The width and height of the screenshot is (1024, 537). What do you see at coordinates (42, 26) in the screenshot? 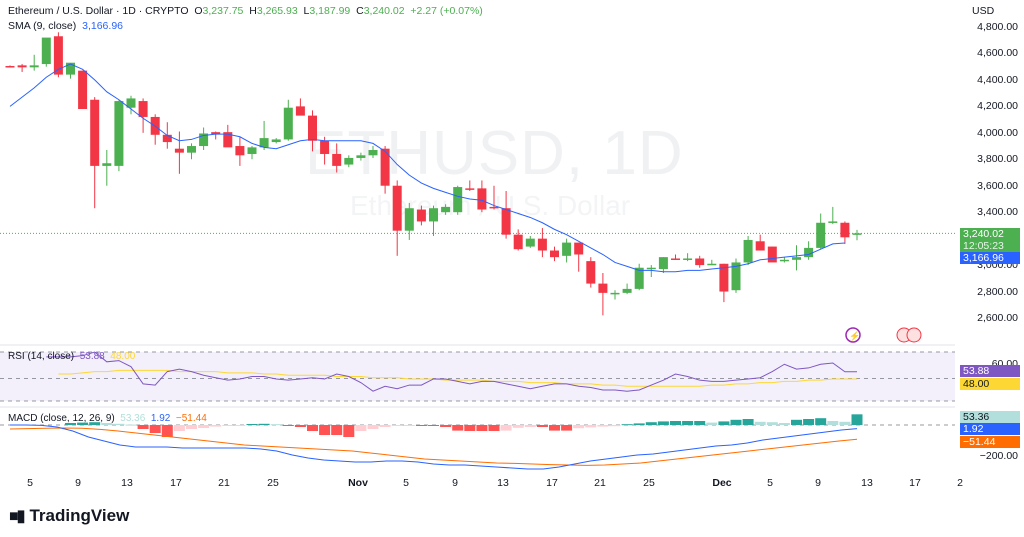
I see `sma-label: SMA (9, close)` at bounding box center [42, 26].